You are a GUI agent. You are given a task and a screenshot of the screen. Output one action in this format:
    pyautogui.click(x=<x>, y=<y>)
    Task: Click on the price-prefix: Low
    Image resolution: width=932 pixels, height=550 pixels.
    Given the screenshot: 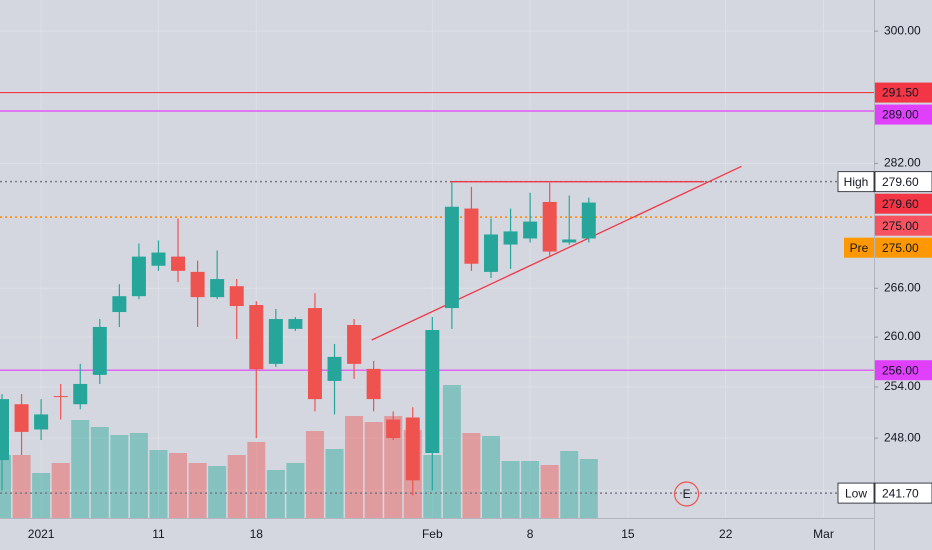 What is the action you would take?
    pyautogui.click(x=856, y=493)
    